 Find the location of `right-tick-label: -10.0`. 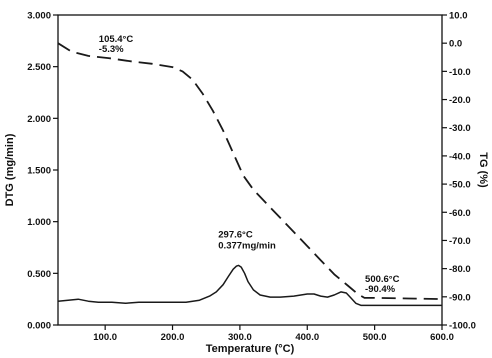

right-tick-label: -10.0 is located at coordinates (460, 72).